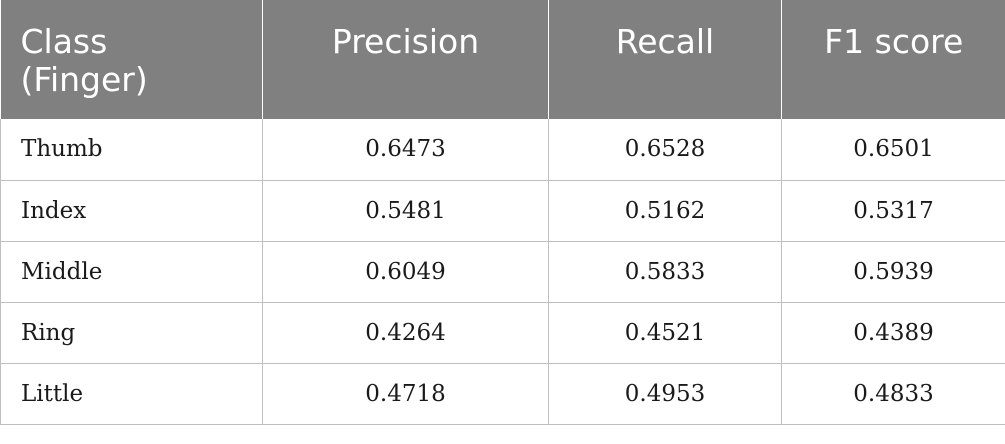  What do you see at coordinates (405, 394) in the screenshot?
I see `cell-precision: 0.4718` at bounding box center [405, 394].